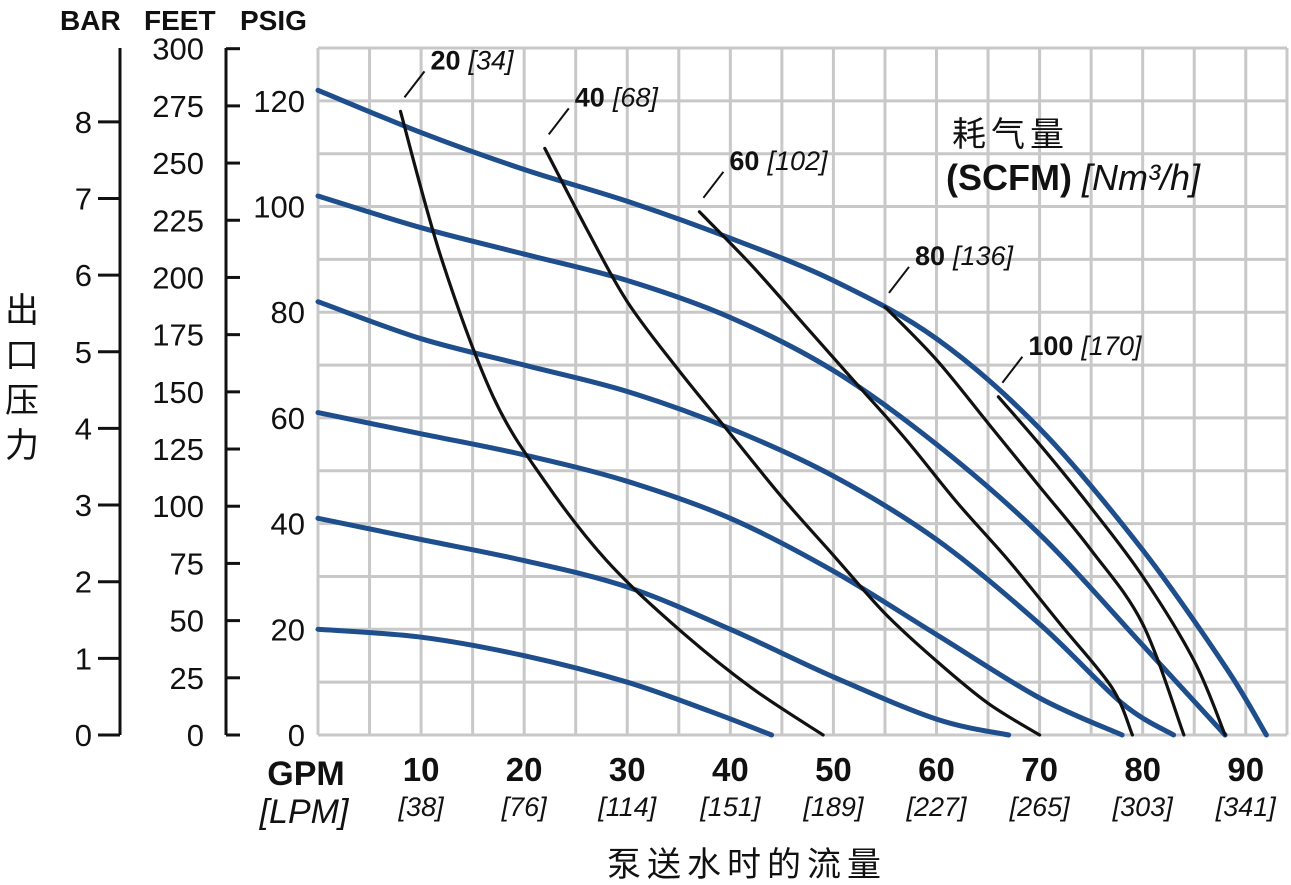 The image size is (1291, 885). I want to click on bar-tick-label: 4, so click(83, 428).